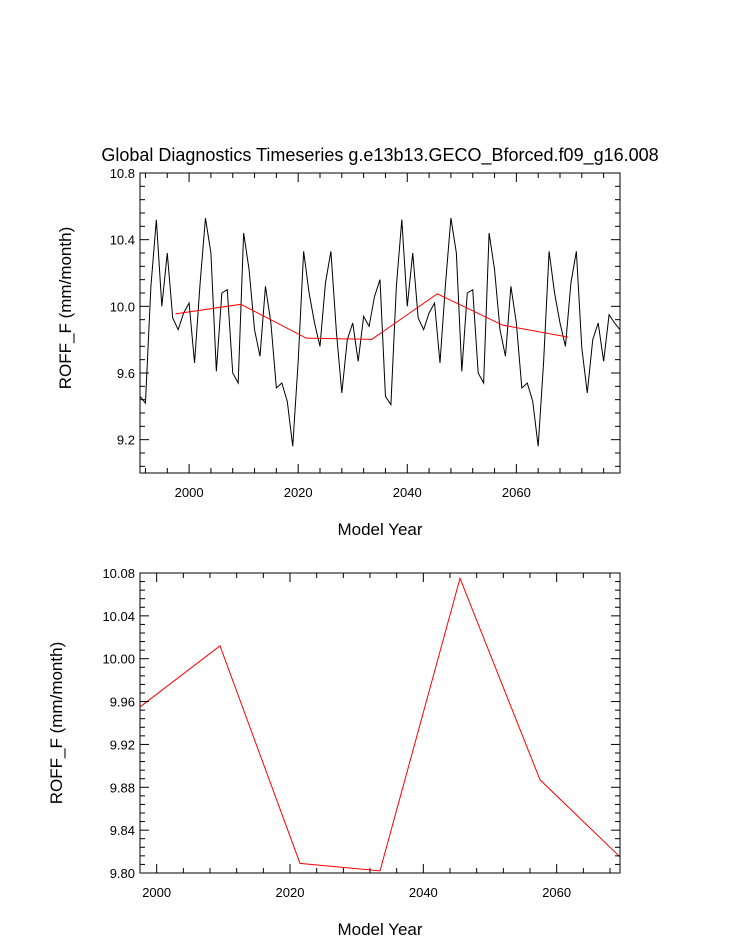 This screenshot has width=733, height=945. What do you see at coordinates (122, 744) in the screenshot?
I see `y-tick-label: 9.92` at bounding box center [122, 744].